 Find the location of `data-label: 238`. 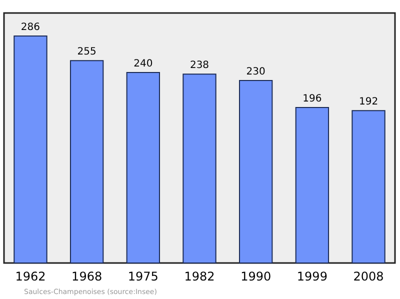

data-label: 238 is located at coordinates (200, 66).